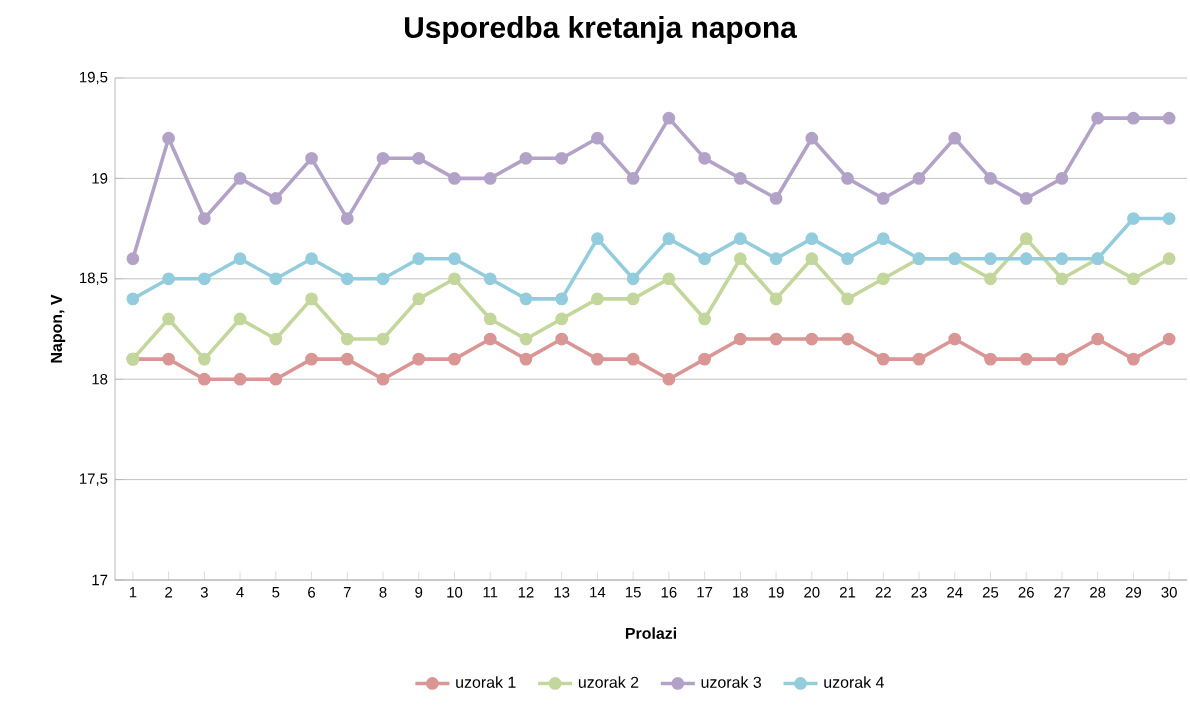 Image resolution: width=1190 pixels, height=720 pixels. Describe the element at coordinates (347, 592) in the screenshot. I see `x-tick-label: 7` at that location.